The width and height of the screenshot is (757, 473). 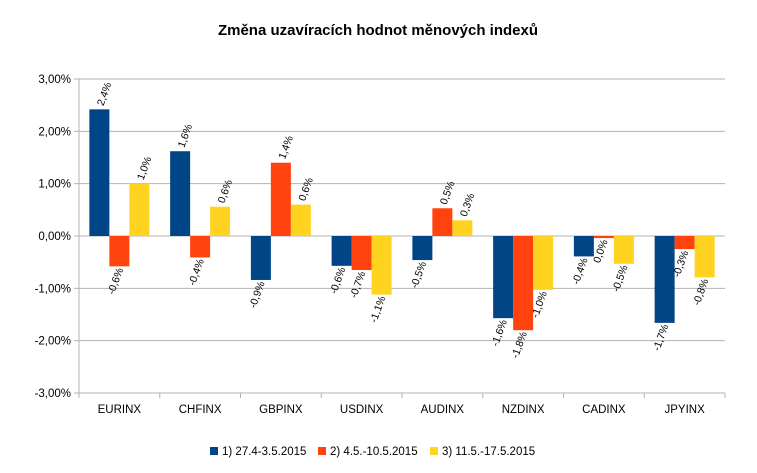 What do you see at coordinates (144, 168) in the screenshot?
I see `data-label: 1,0%` at bounding box center [144, 168].